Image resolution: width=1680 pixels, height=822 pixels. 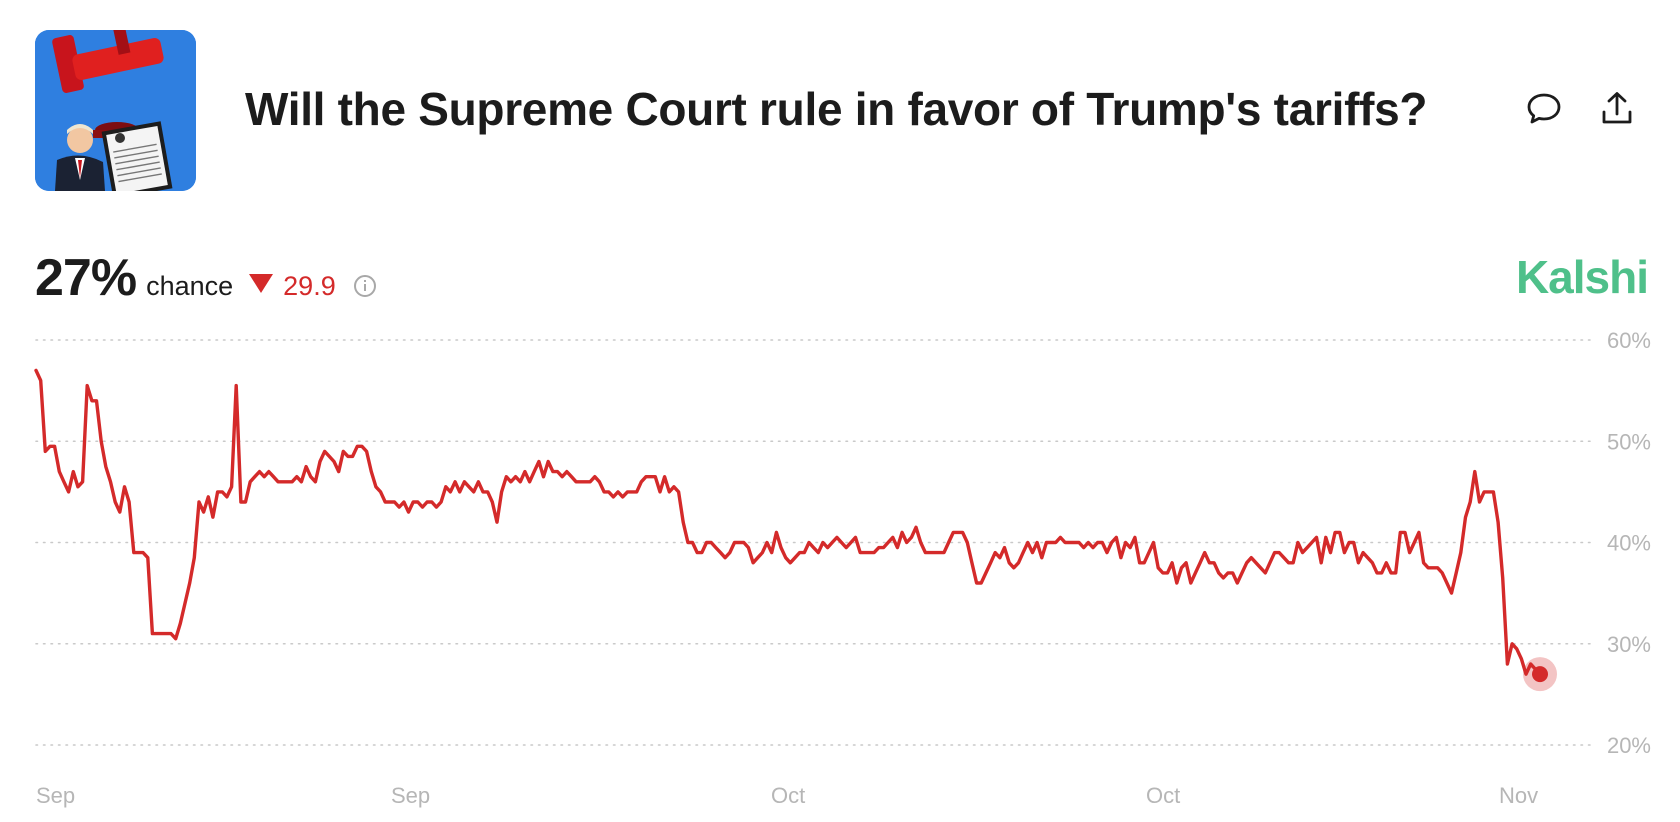 I want to click on comment-button, so click(x=1544, y=108).